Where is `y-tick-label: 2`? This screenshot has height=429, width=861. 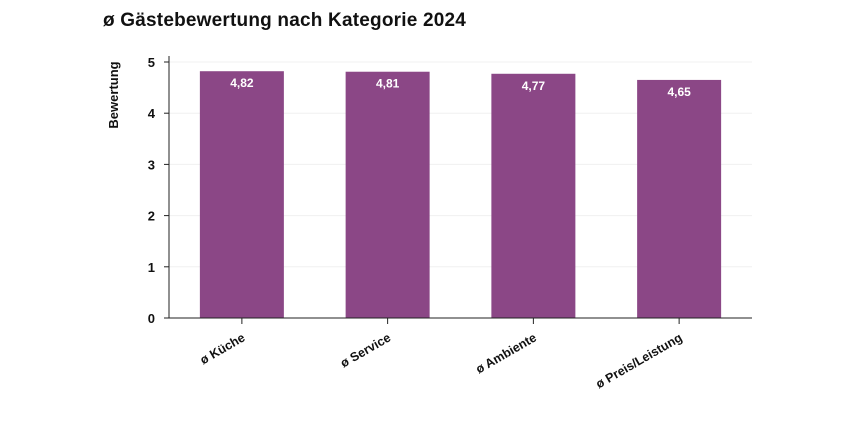 y-tick-label: 2 is located at coordinates (151, 216).